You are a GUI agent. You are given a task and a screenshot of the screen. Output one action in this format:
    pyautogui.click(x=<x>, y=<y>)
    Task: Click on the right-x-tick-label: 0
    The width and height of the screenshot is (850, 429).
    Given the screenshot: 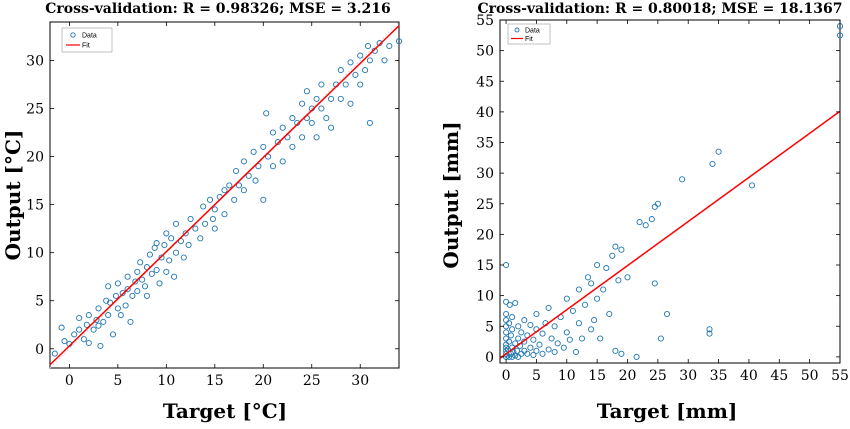 What is the action you would take?
    pyautogui.click(x=506, y=376)
    